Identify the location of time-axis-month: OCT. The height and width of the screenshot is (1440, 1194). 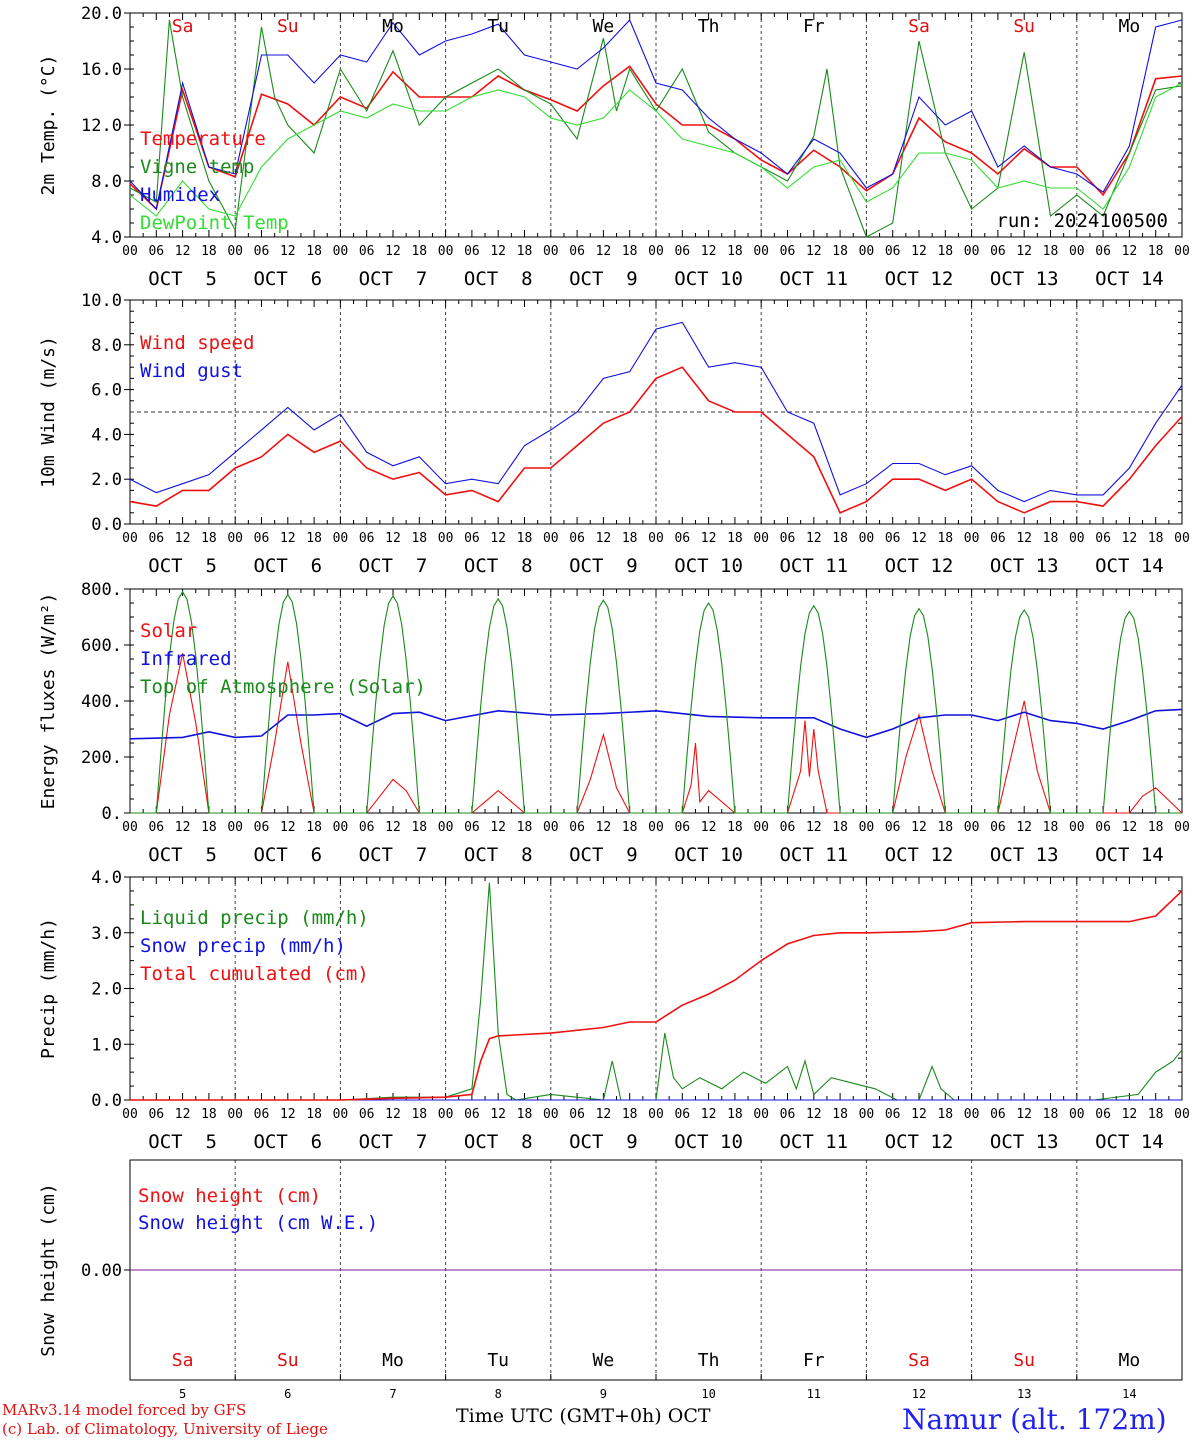
(689, 1416).